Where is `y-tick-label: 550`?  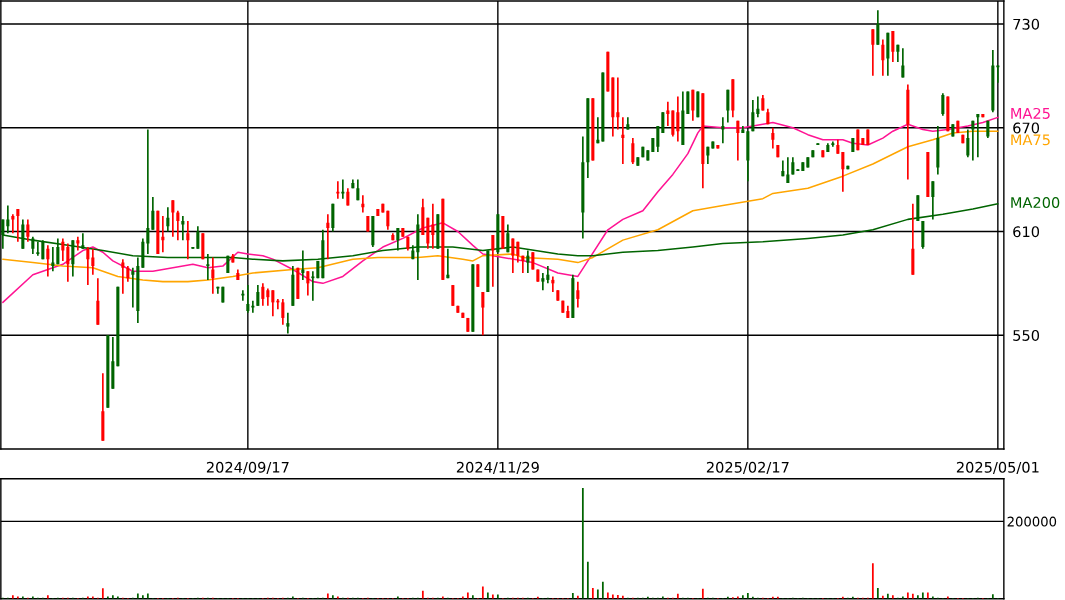 y-tick-label: 550 is located at coordinates (1026, 335).